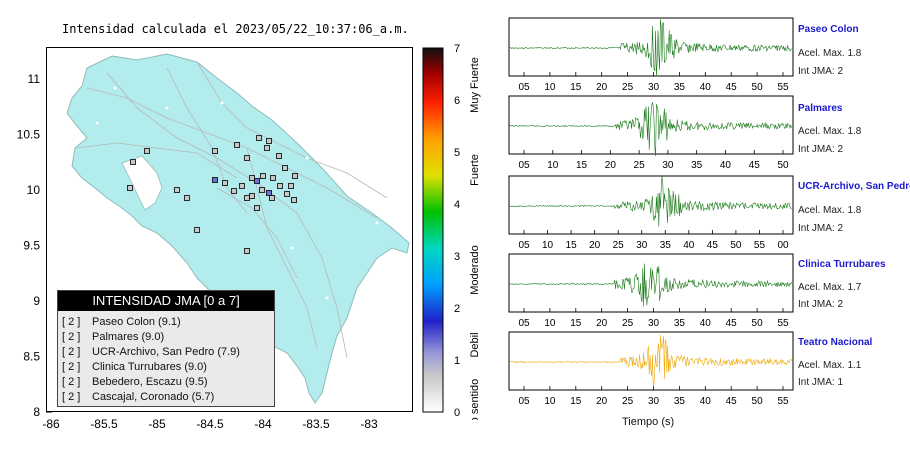 This screenshot has height=460, width=910. Describe the element at coordinates (210, 424) in the screenshot. I see `x-tick-label: -84.5` at that location.